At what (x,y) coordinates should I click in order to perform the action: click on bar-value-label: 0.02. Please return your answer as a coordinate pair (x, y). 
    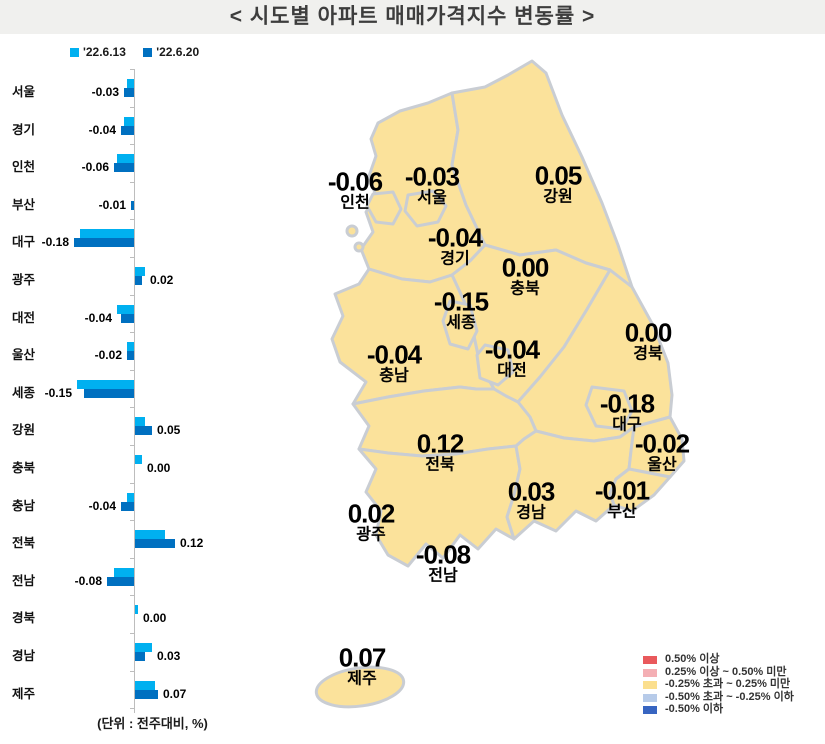
    Looking at the image, I should click on (162, 280).